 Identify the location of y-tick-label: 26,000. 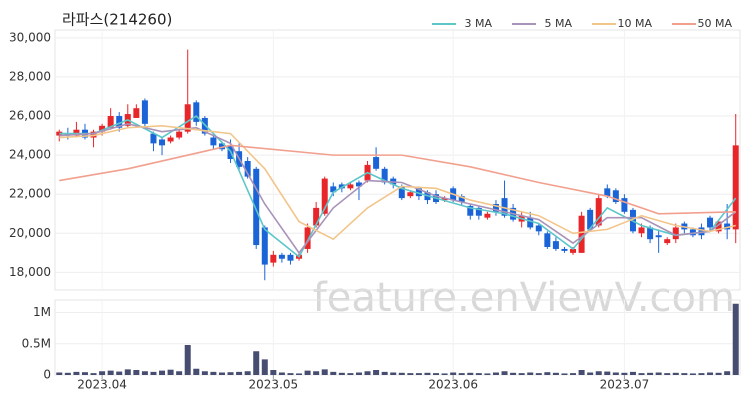
(30, 116).